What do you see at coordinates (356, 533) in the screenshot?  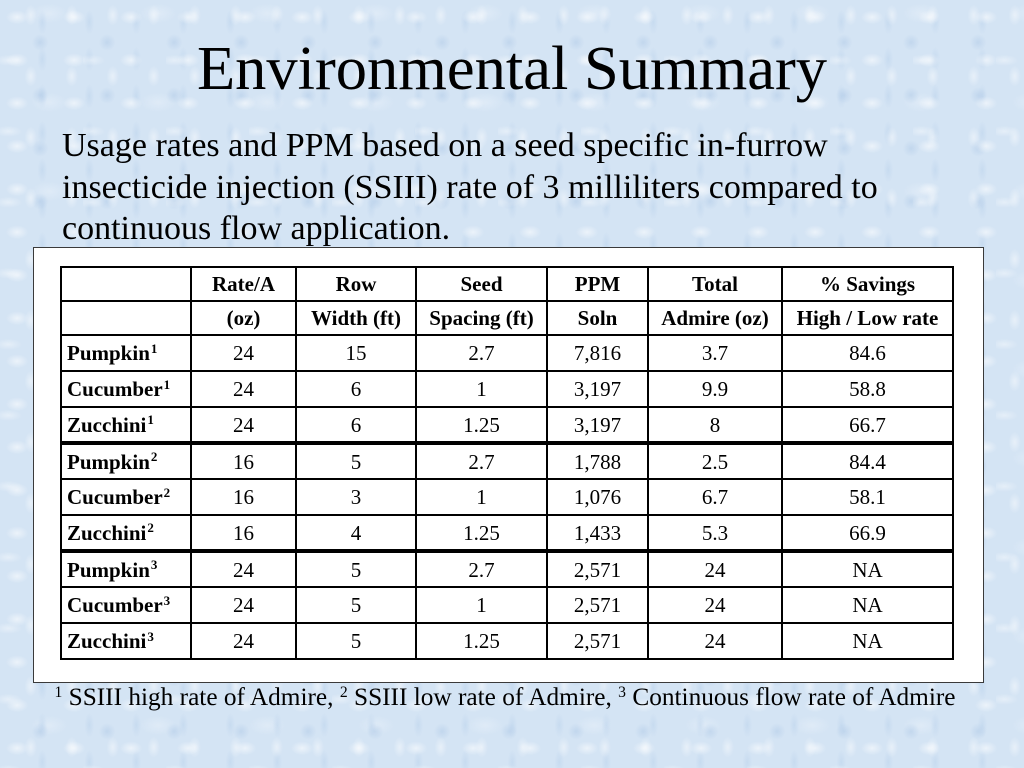 I see `cell-row-width: 4` at bounding box center [356, 533].